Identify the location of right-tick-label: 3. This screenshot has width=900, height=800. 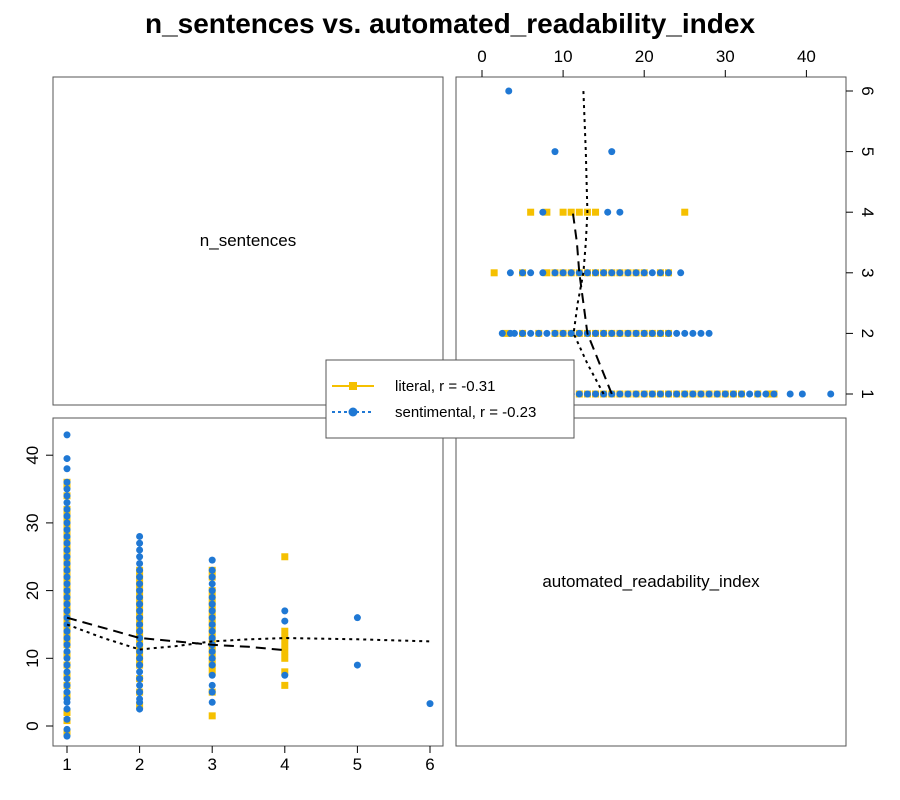
(867, 272).